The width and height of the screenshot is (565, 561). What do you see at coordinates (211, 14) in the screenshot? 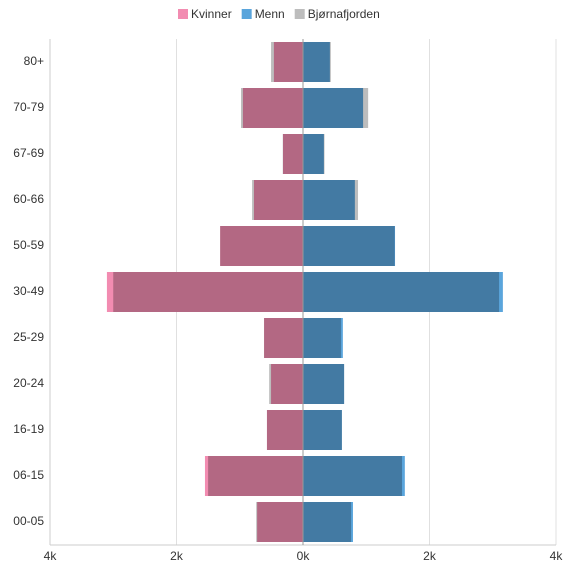
I see `legend-label: Kvinner` at bounding box center [211, 14].